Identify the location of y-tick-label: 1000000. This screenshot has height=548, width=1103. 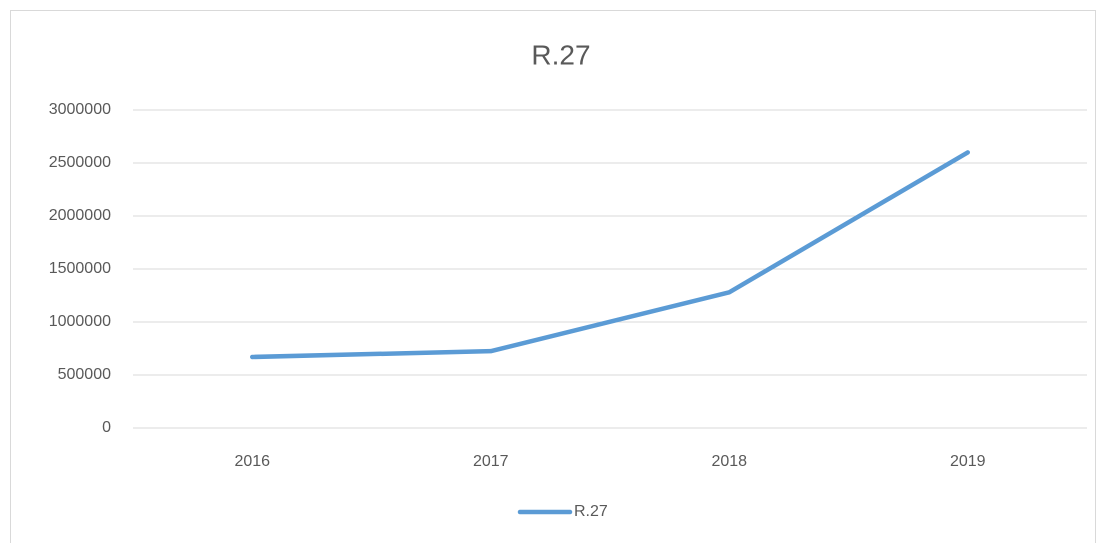
(80, 321).